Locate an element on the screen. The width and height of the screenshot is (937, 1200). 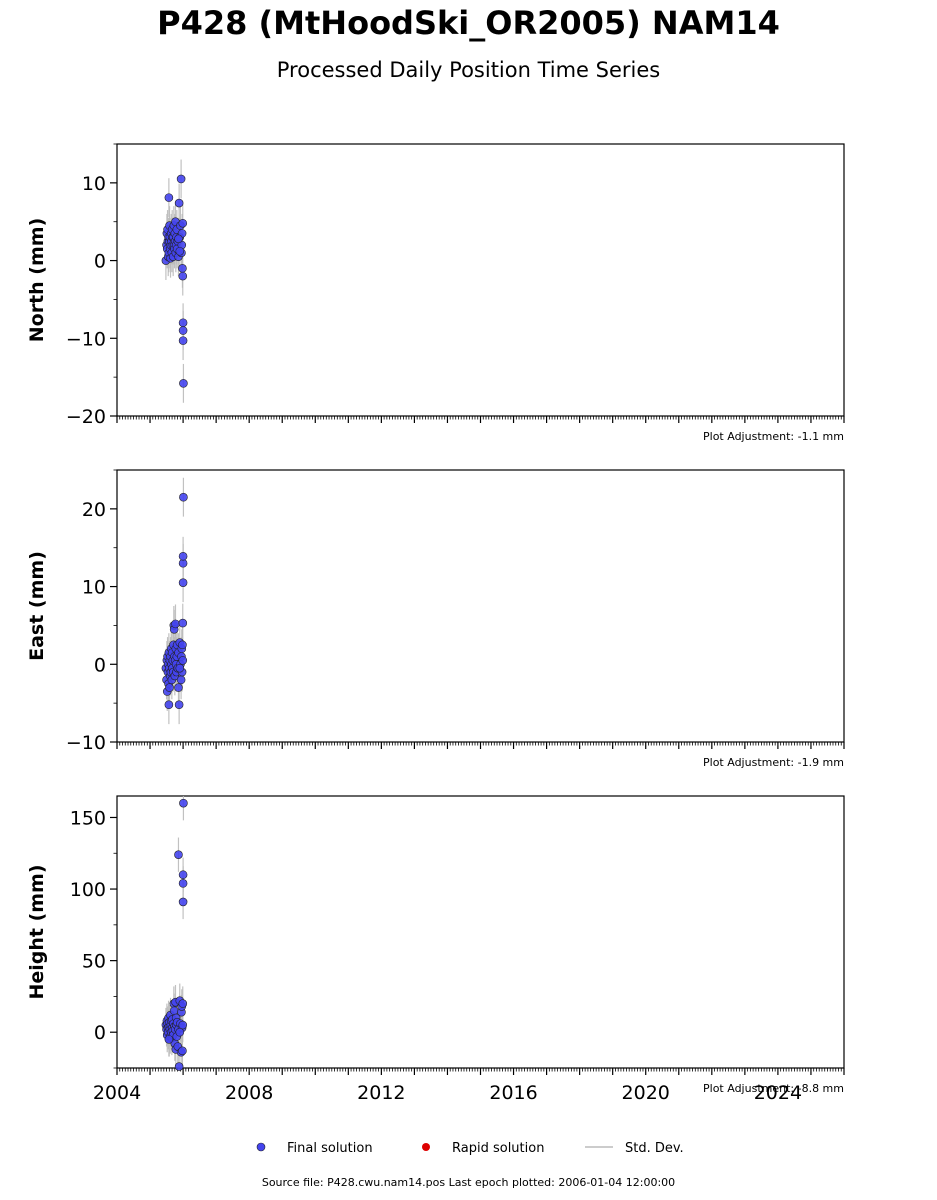
x-tick-label: 2012 is located at coordinates (381, 1093).